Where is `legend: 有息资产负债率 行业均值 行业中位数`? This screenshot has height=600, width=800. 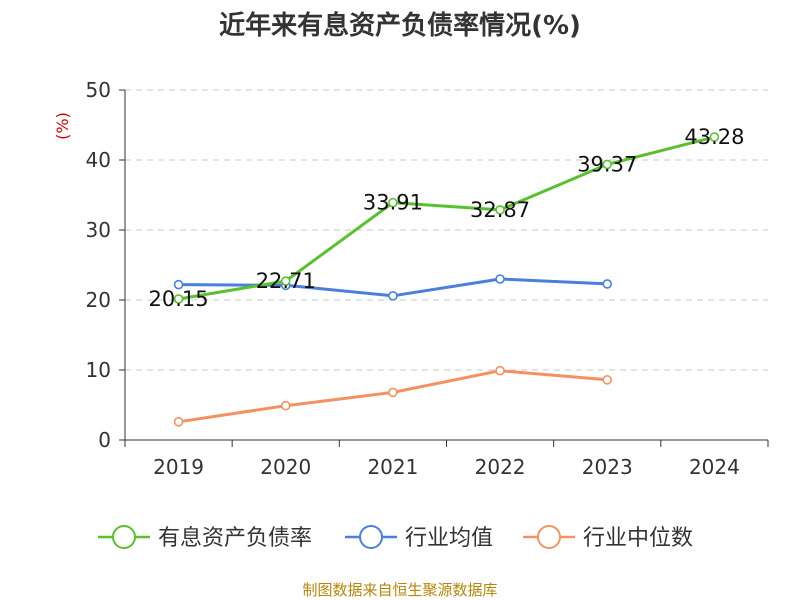 legend: 有息资产负债率 行业均值 行业中位数 is located at coordinates (395, 538).